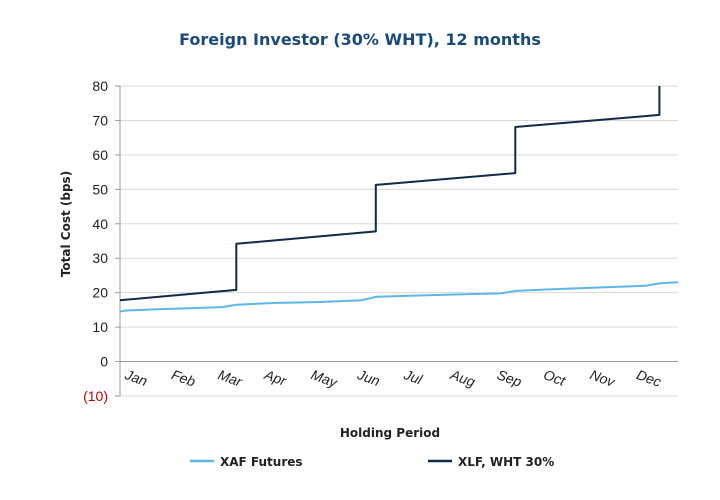  I want to click on y-tick-labels: 80 70 60 50 40 30 20 10 0 (10), so click(95, 241).